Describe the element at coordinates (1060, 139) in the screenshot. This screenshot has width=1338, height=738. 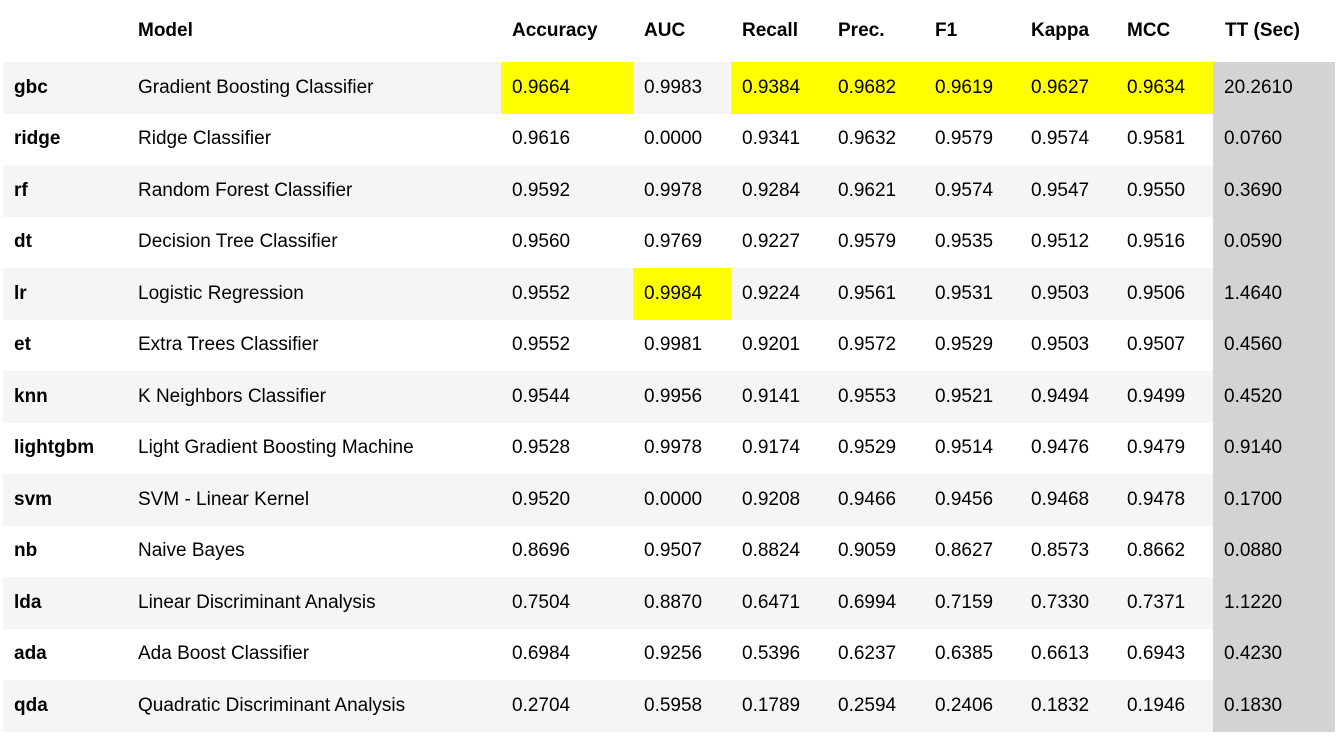
I see `kappa-cell: 0.9574` at that location.